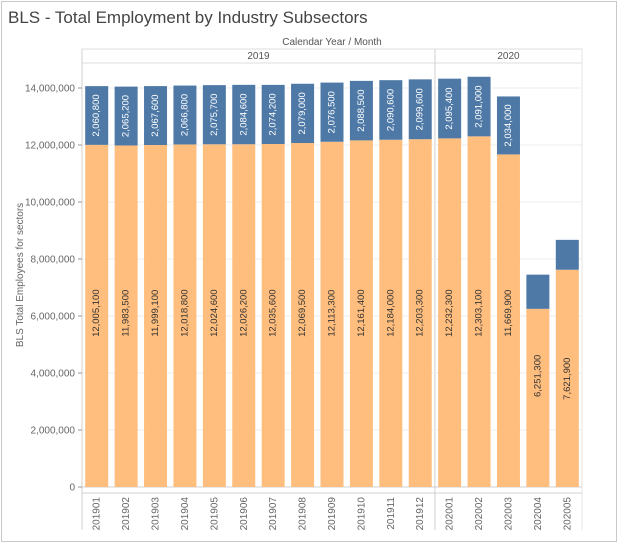  What do you see at coordinates (72, 488) in the screenshot?
I see `y-tick-label: 0` at bounding box center [72, 488].